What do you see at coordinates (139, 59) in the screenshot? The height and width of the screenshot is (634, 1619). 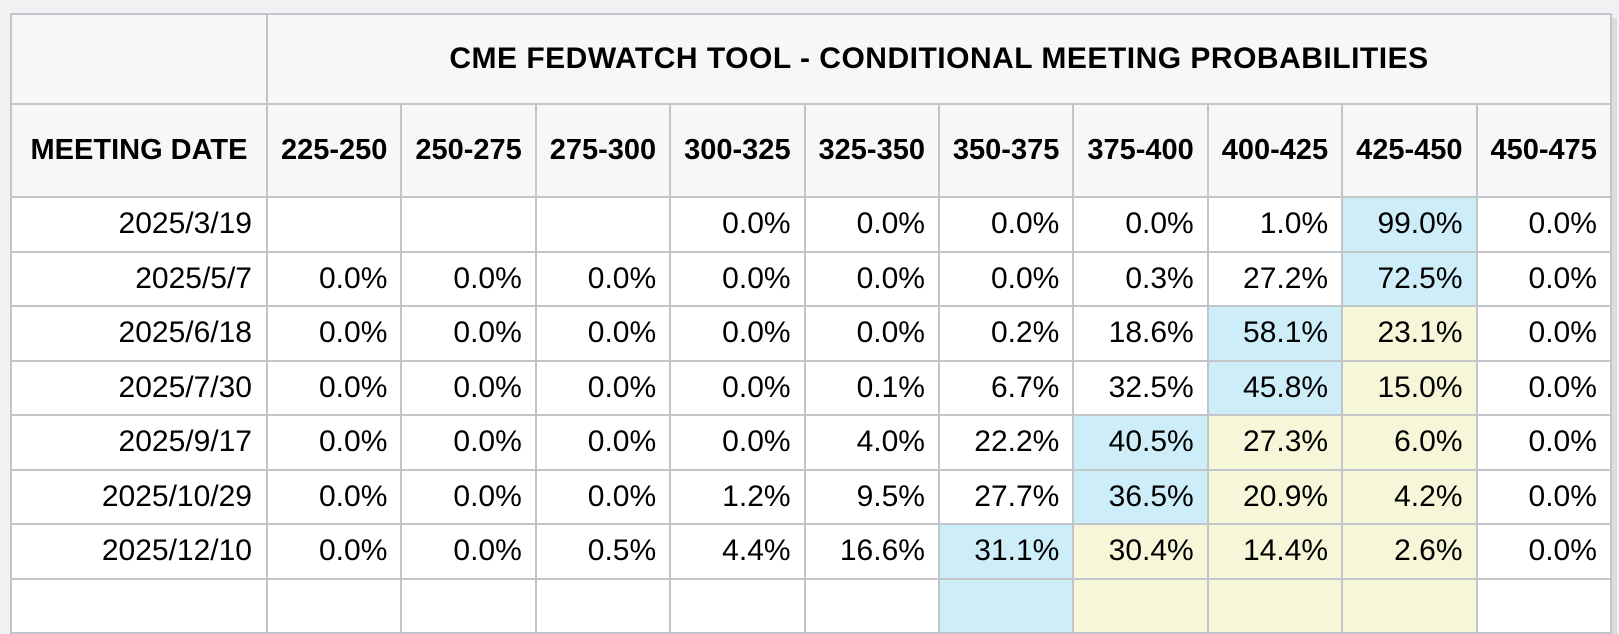 I see `corner-cell` at bounding box center [139, 59].